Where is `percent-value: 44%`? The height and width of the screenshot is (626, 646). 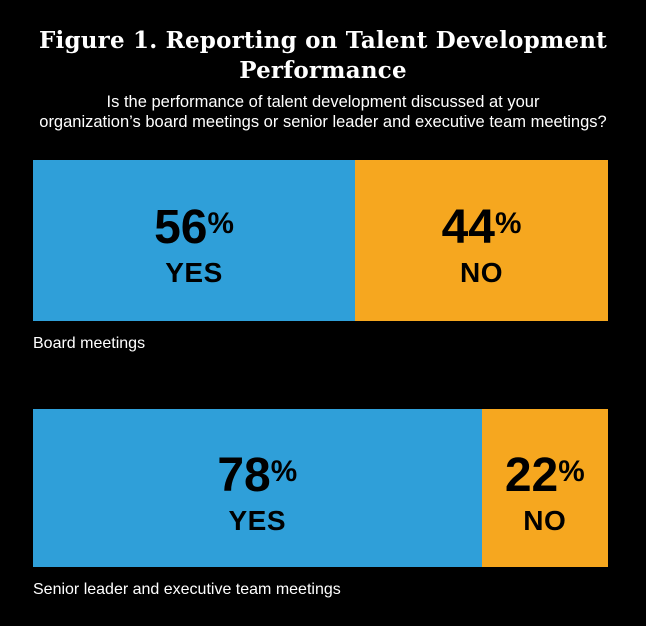 percent-value: 44% is located at coordinates (481, 227).